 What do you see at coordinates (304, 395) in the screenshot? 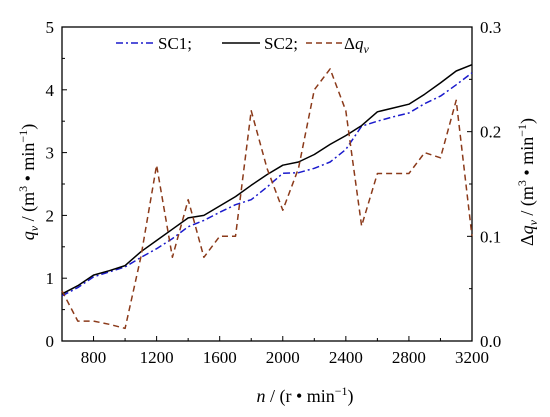
I see `x-axis-title: n / (r • min−1)` at bounding box center [304, 395].